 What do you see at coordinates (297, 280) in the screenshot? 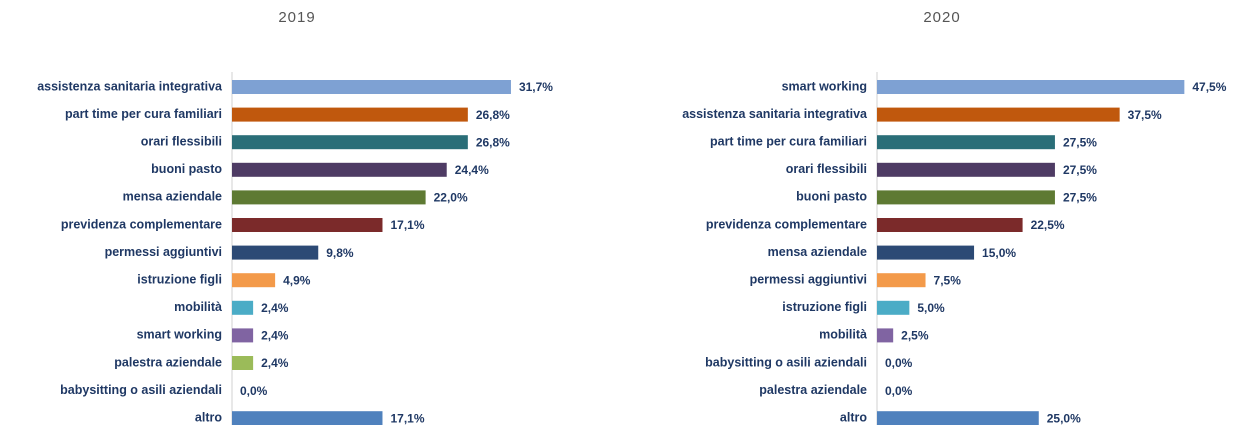
I see `value-label: 4,9%` at bounding box center [297, 280].